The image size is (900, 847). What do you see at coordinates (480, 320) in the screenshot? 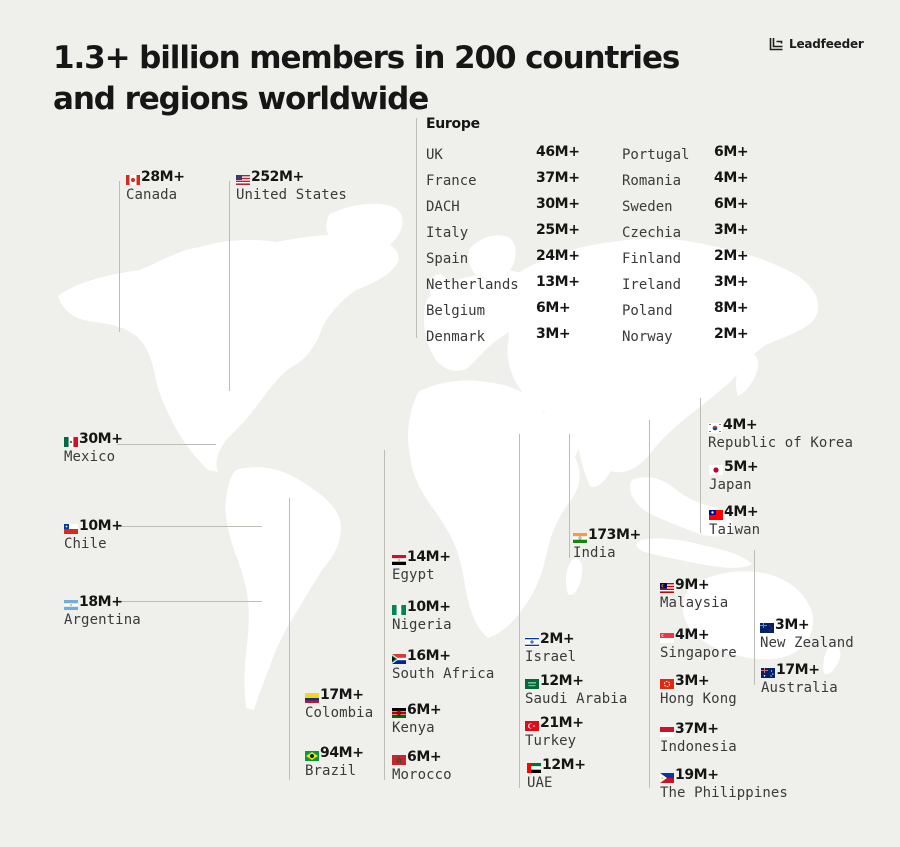
I see `europe-shape` at bounding box center [480, 320].